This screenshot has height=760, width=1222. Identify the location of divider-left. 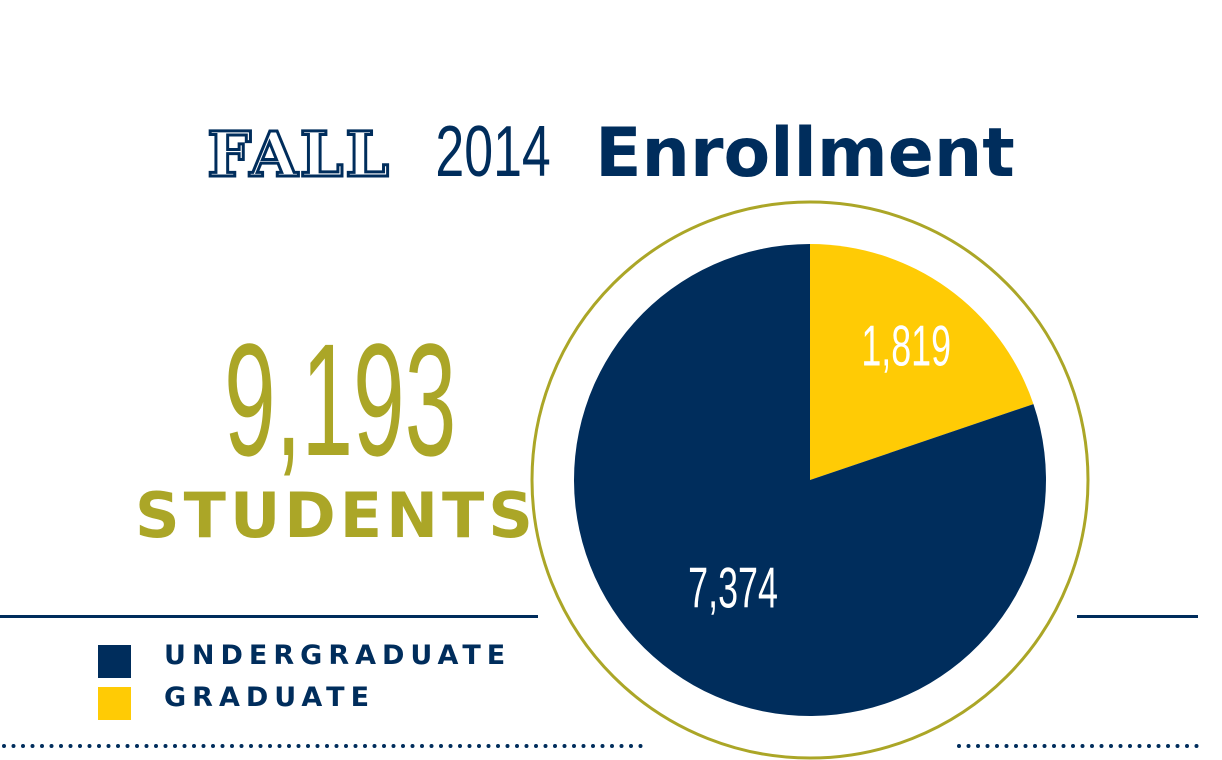
(269, 616).